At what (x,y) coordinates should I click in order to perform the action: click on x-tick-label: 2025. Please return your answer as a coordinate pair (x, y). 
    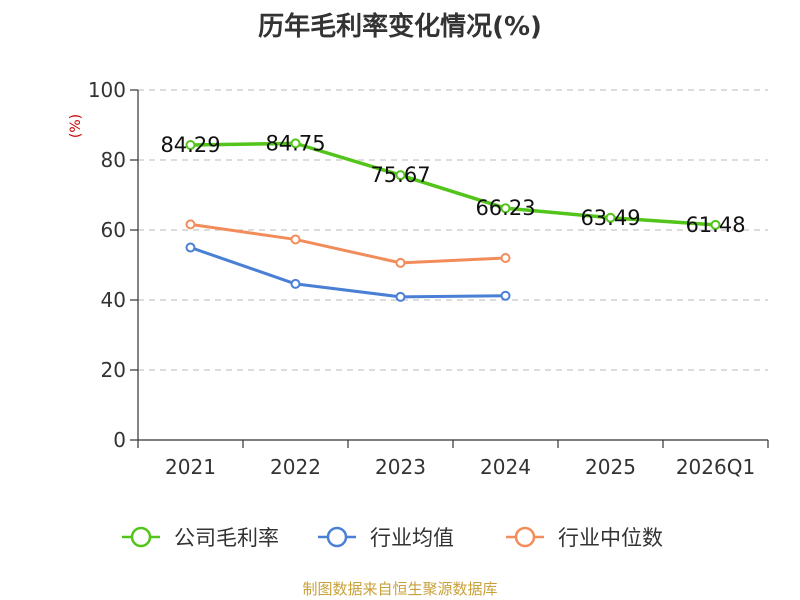
    Looking at the image, I should click on (610, 467).